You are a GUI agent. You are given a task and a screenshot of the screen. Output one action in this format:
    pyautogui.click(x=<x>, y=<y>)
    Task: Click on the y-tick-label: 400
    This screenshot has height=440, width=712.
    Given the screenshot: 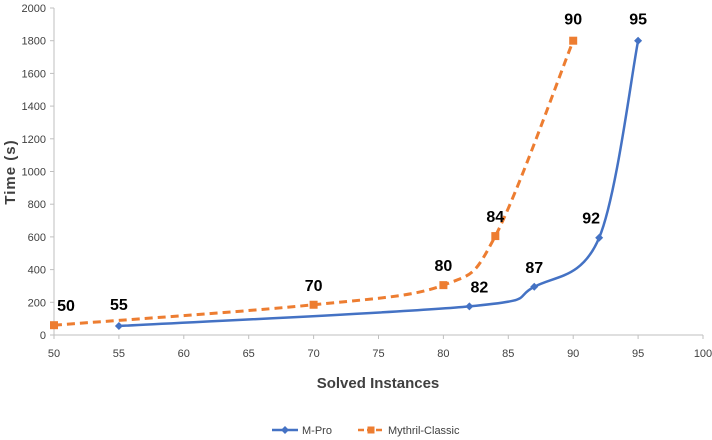 What is the action you would take?
    pyautogui.click(x=37, y=271)
    